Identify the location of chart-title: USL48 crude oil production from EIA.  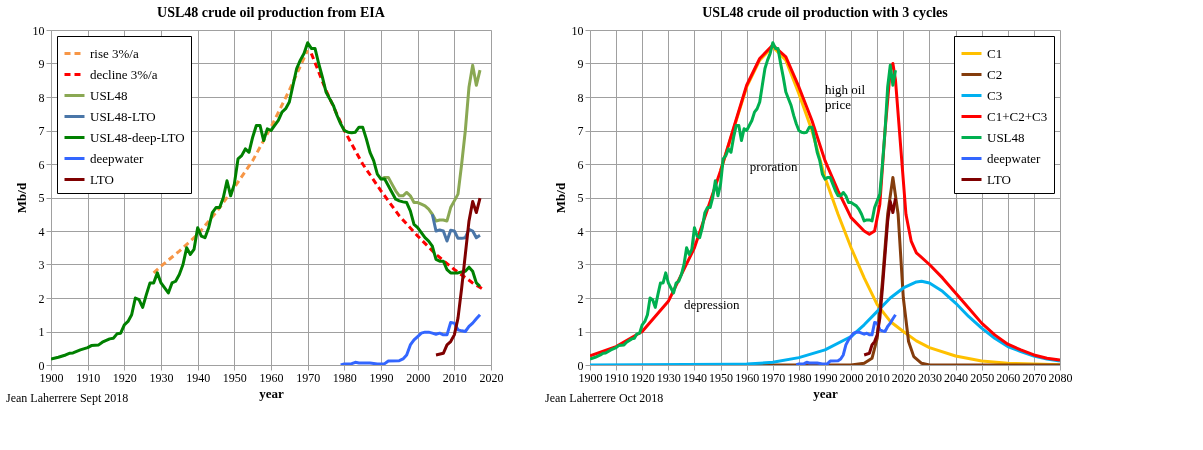
(271, 12).